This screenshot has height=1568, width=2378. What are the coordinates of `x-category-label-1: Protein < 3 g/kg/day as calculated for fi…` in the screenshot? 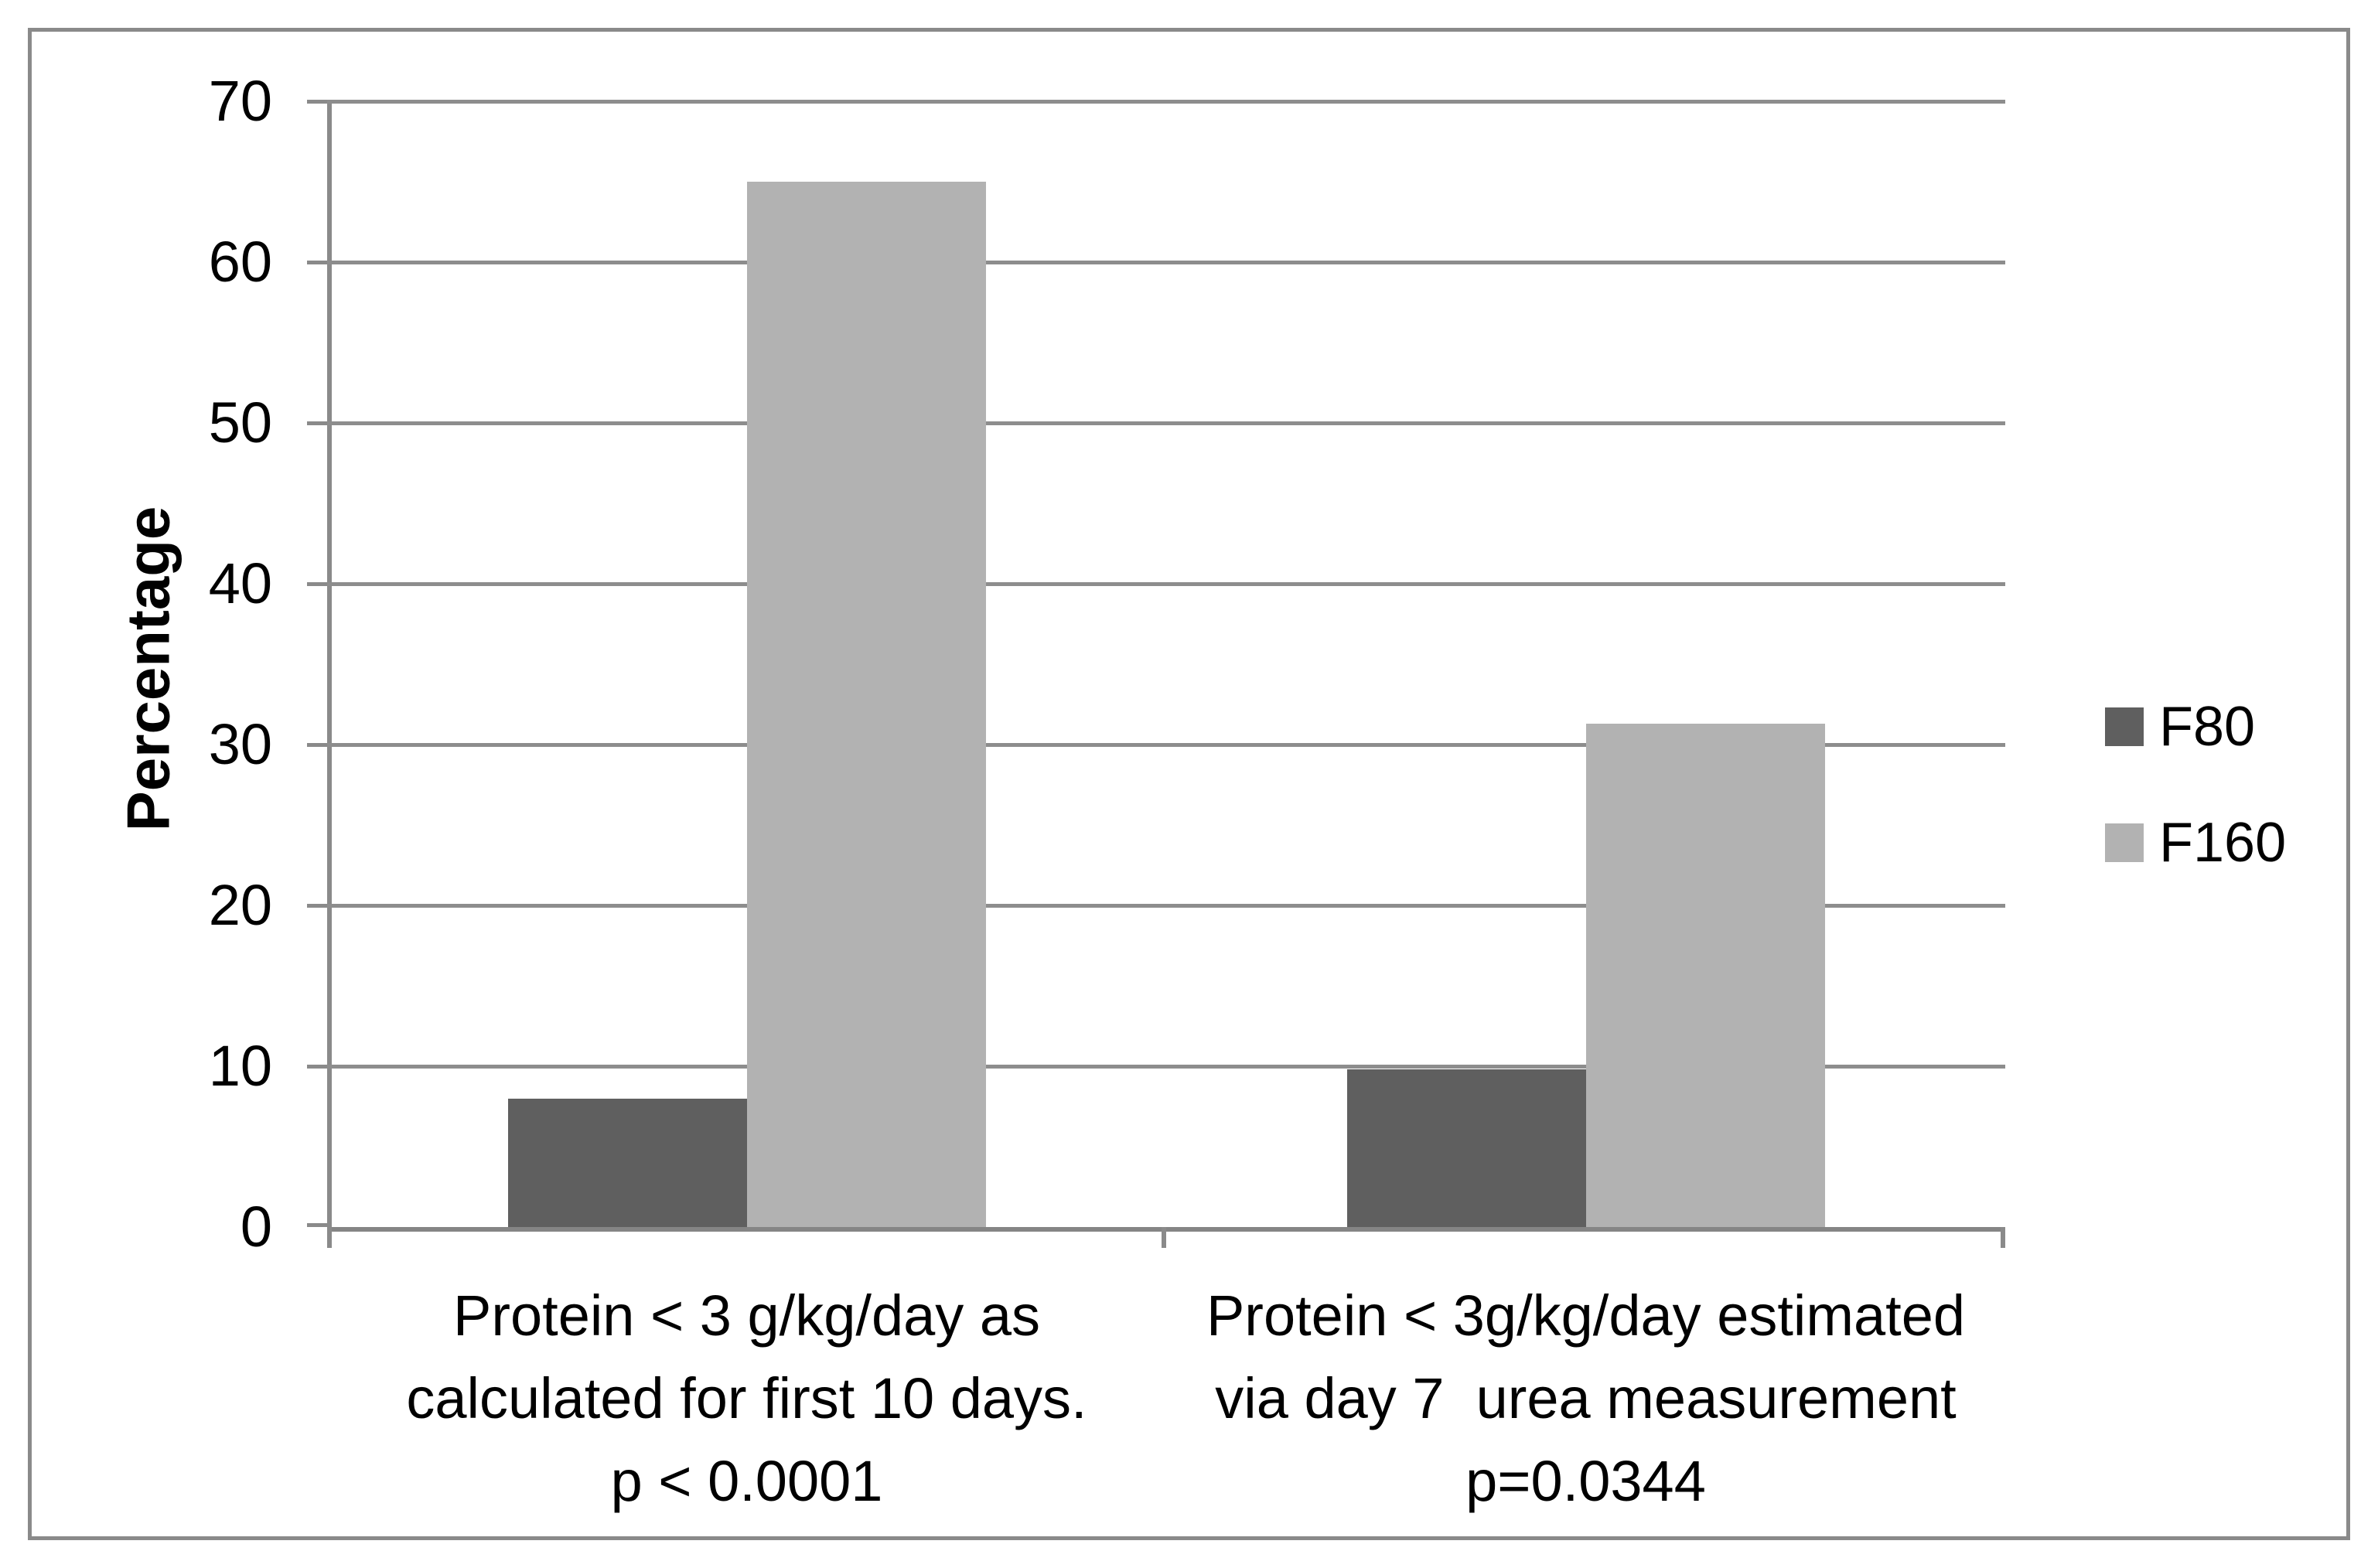 It's located at (747, 1398).